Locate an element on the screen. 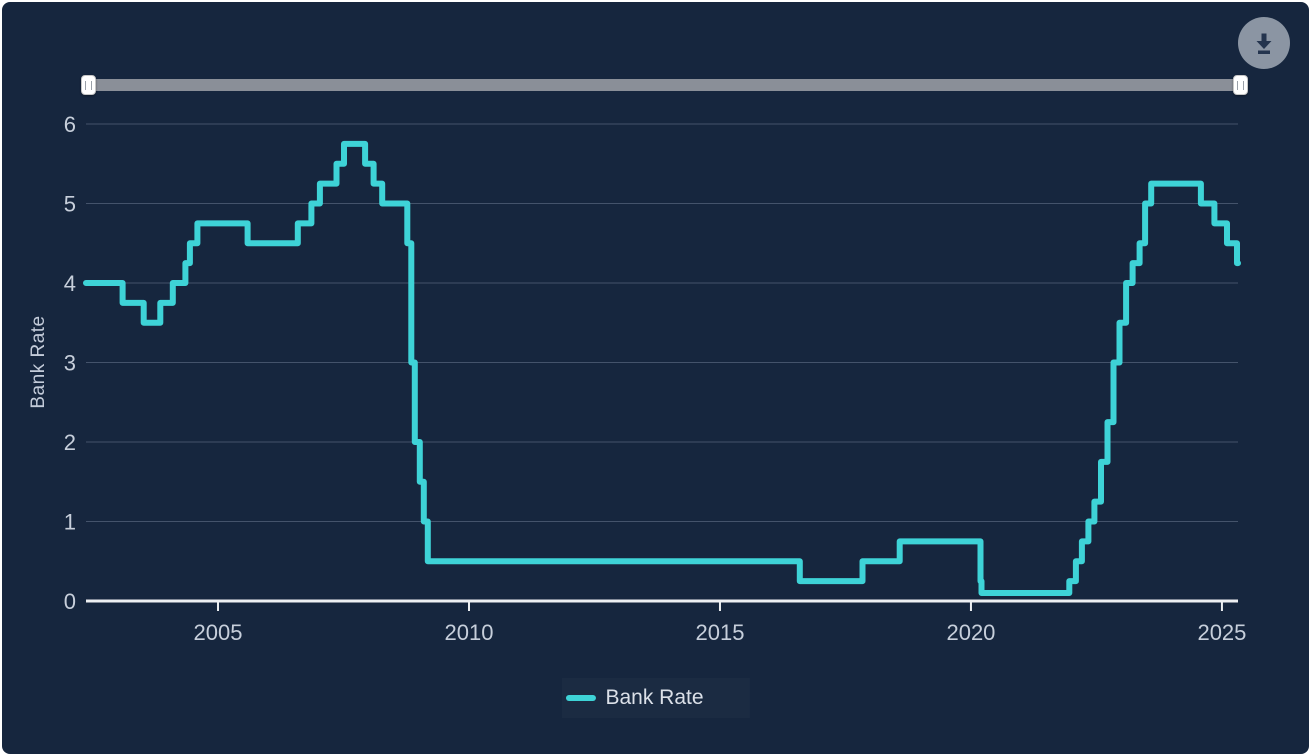 This screenshot has height=756, width=1311. range-slider-track is located at coordinates (664, 85).